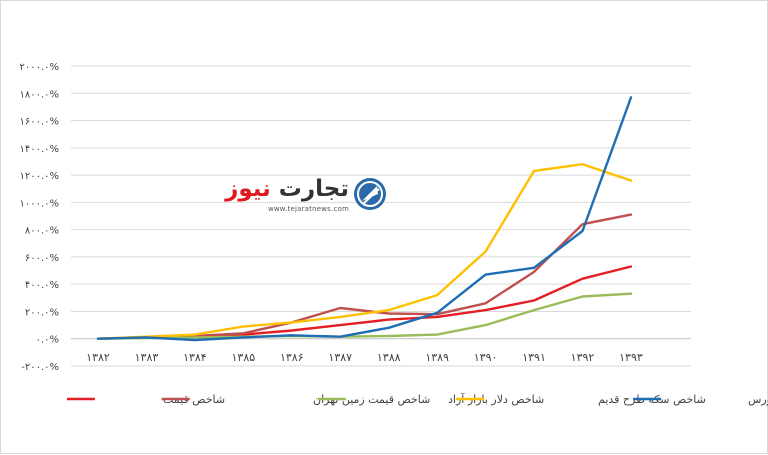  Describe the element at coordinates (437, 357) in the screenshot. I see `x-tick-label: ۱۳۸۹` at that location.